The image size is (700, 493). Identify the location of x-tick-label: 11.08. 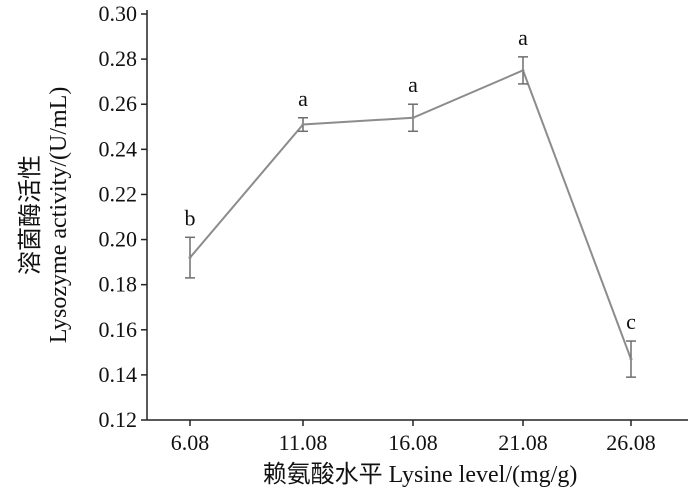
(303, 442).